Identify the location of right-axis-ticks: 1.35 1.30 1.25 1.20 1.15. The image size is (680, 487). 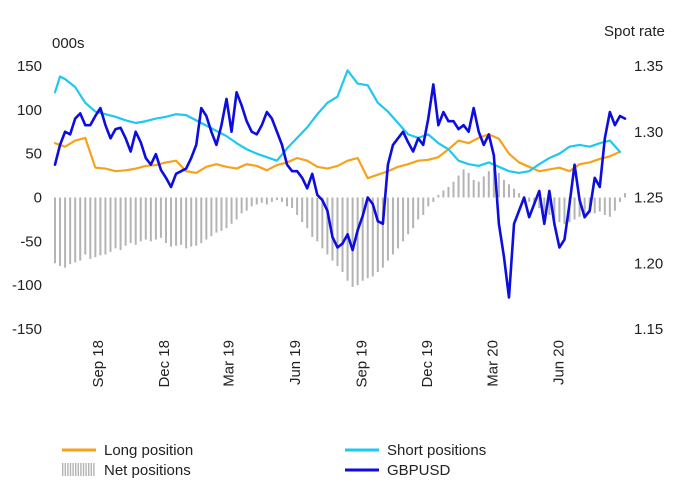
(648, 198).